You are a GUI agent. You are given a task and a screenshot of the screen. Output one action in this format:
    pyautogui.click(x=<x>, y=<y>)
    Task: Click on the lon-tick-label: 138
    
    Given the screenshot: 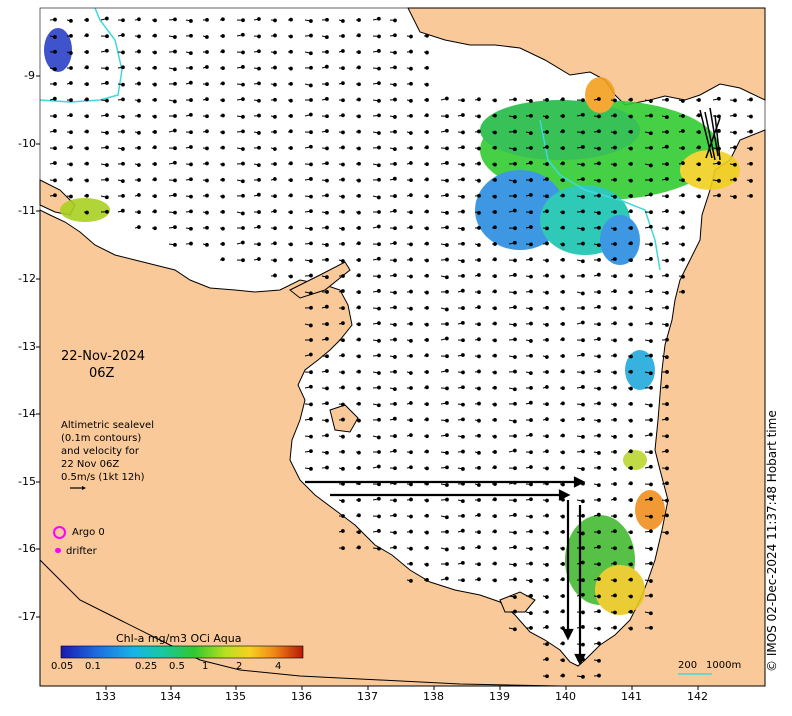 What is the action you would take?
    pyautogui.click(x=433, y=696)
    